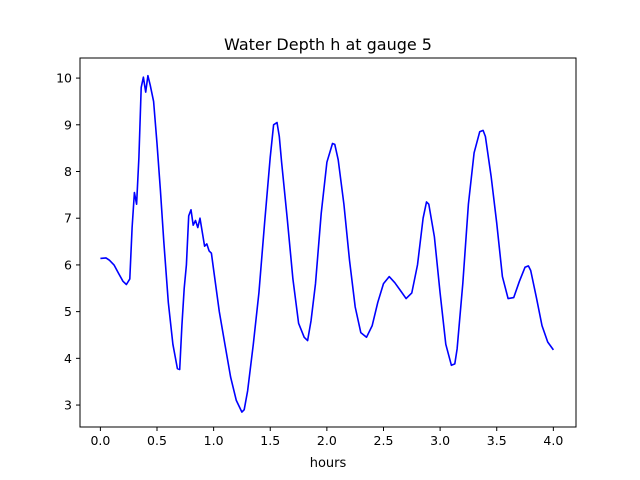 The image size is (640, 480). I want to click on x-tick-label: 2.0, so click(327, 440).